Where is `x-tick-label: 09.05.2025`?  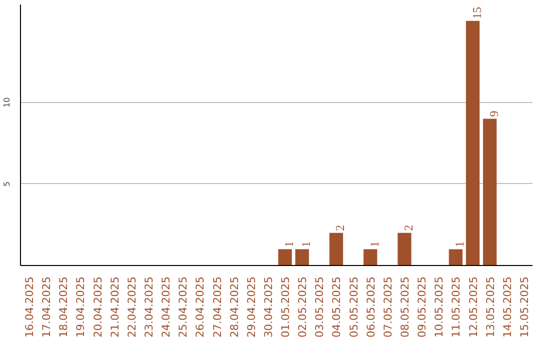 x-tick-label: 09.05.2025 is located at coordinates (422, 307).